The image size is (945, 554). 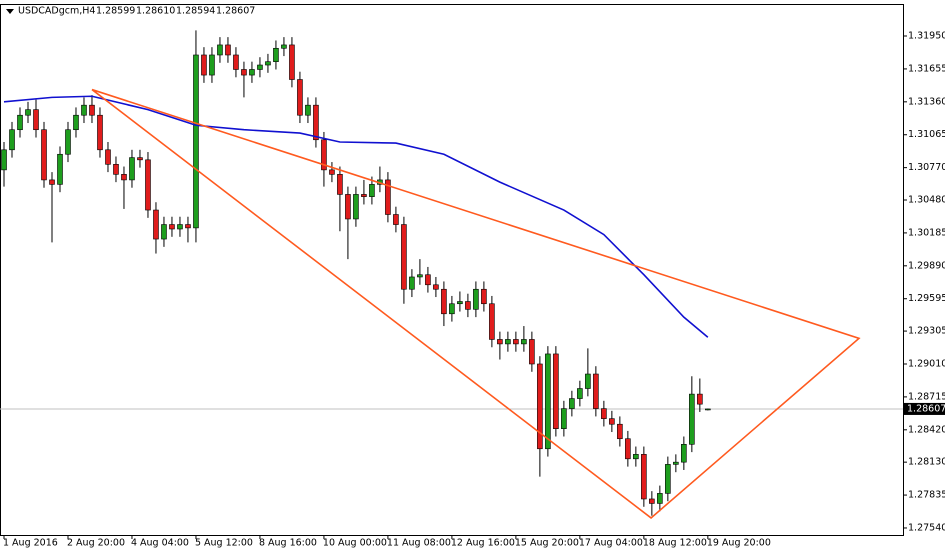 What do you see at coordinates (56, 11) in the screenshot?
I see `symbol: USDCADgcm,H4` at bounding box center [56, 11].